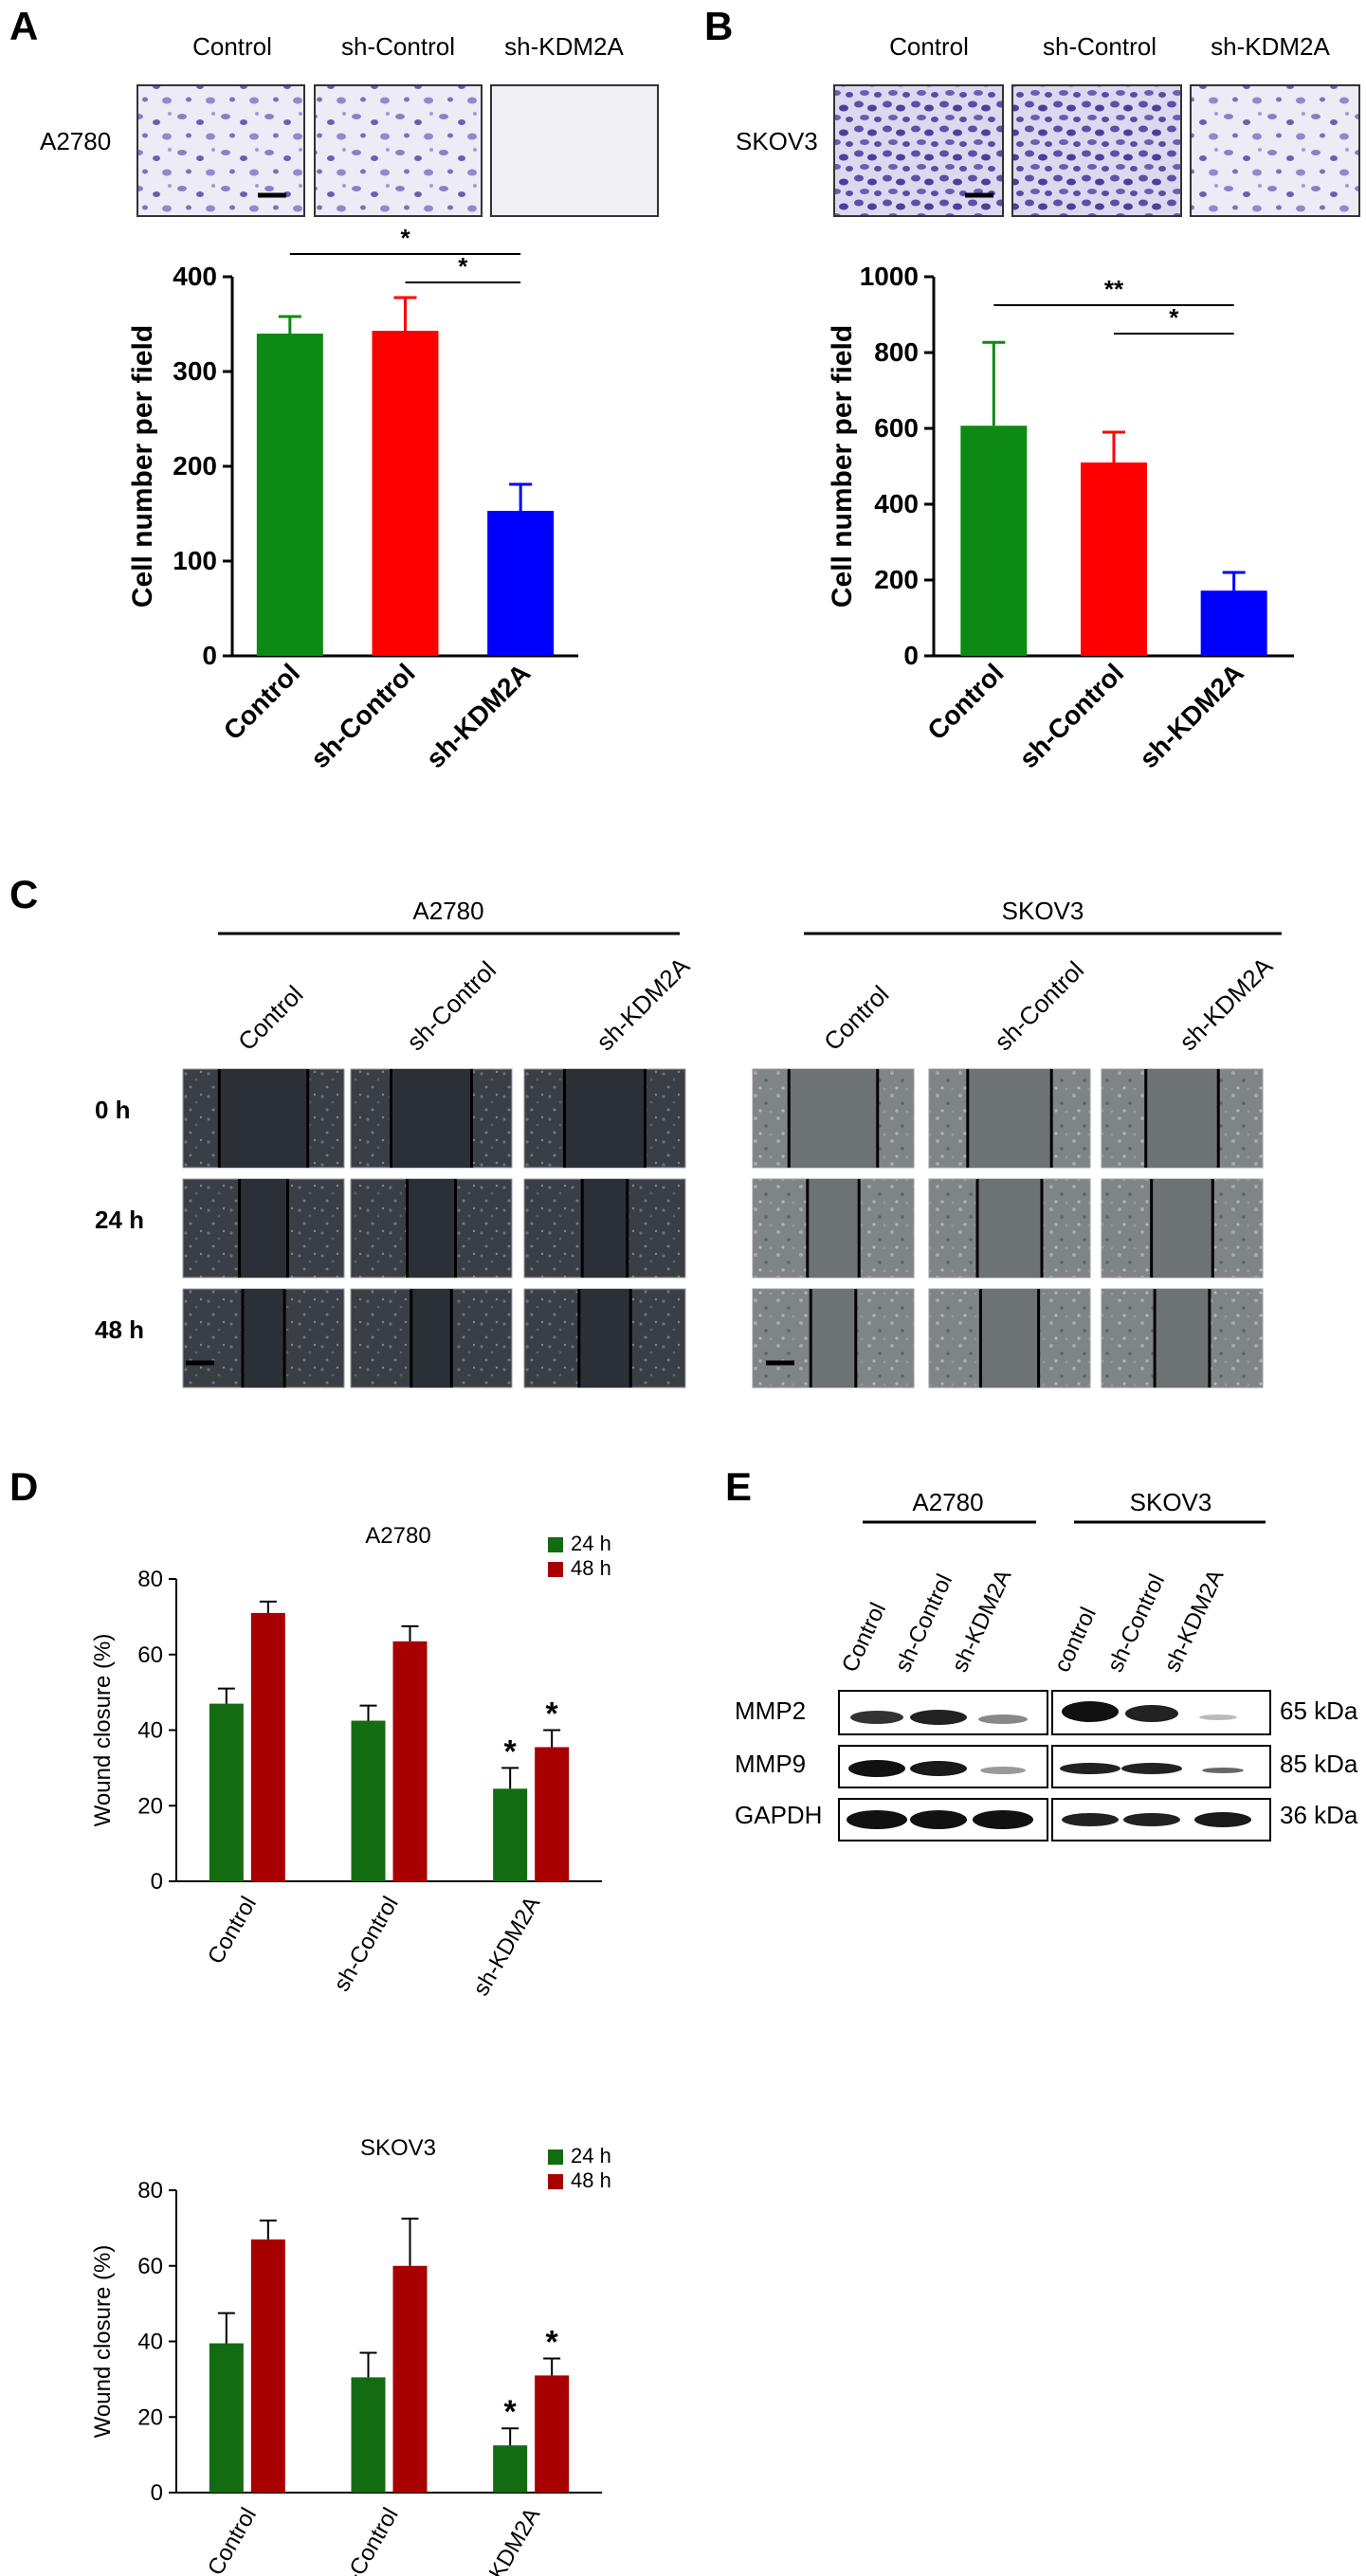 The width and height of the screenshot is (1366, 2576). Describe the element at coordinates (398, 46) in the screenshot. I see `panel-a-image-label-1: sh-Control` at that location.